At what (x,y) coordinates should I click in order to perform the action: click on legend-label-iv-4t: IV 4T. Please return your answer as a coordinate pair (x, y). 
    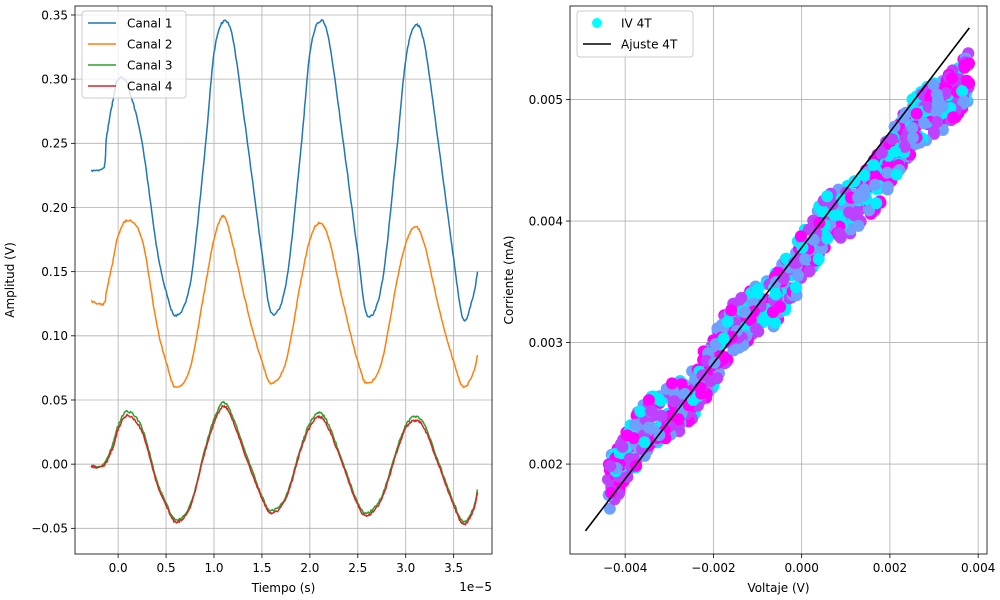
    Looking at the image, I should click on (636, 23).